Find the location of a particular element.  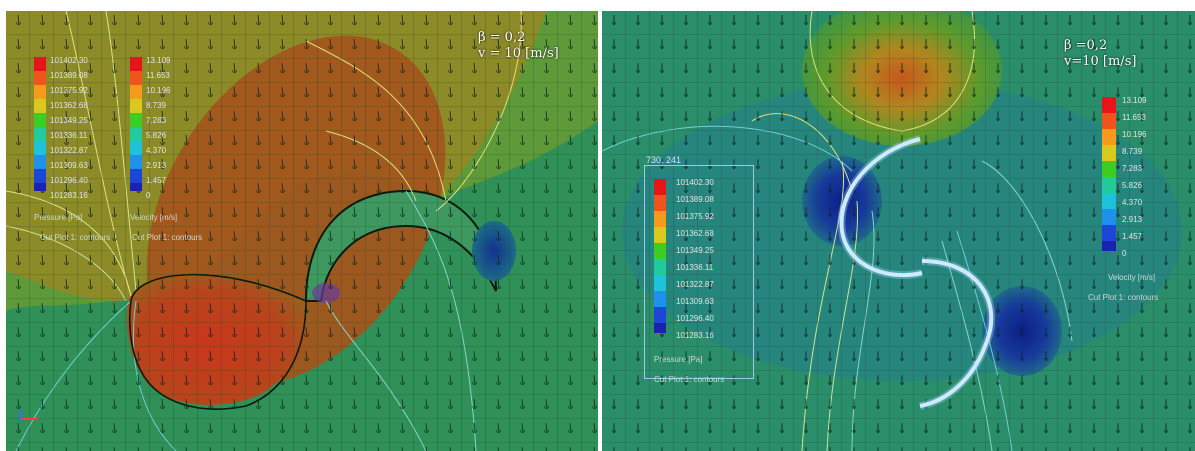

left-velocity-tick: 5.826 is located at coordinates (156, 135).